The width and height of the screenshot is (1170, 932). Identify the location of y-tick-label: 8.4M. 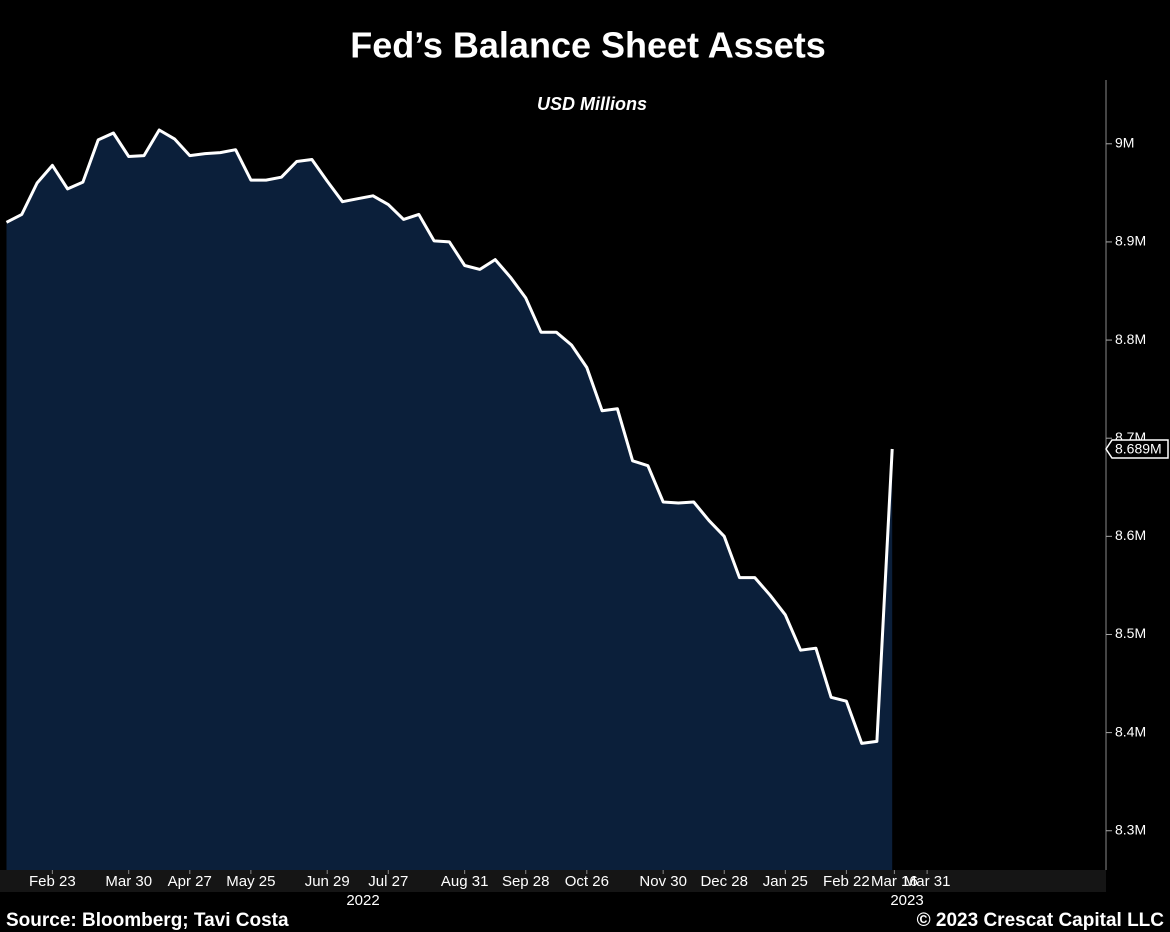
(1130, 731).